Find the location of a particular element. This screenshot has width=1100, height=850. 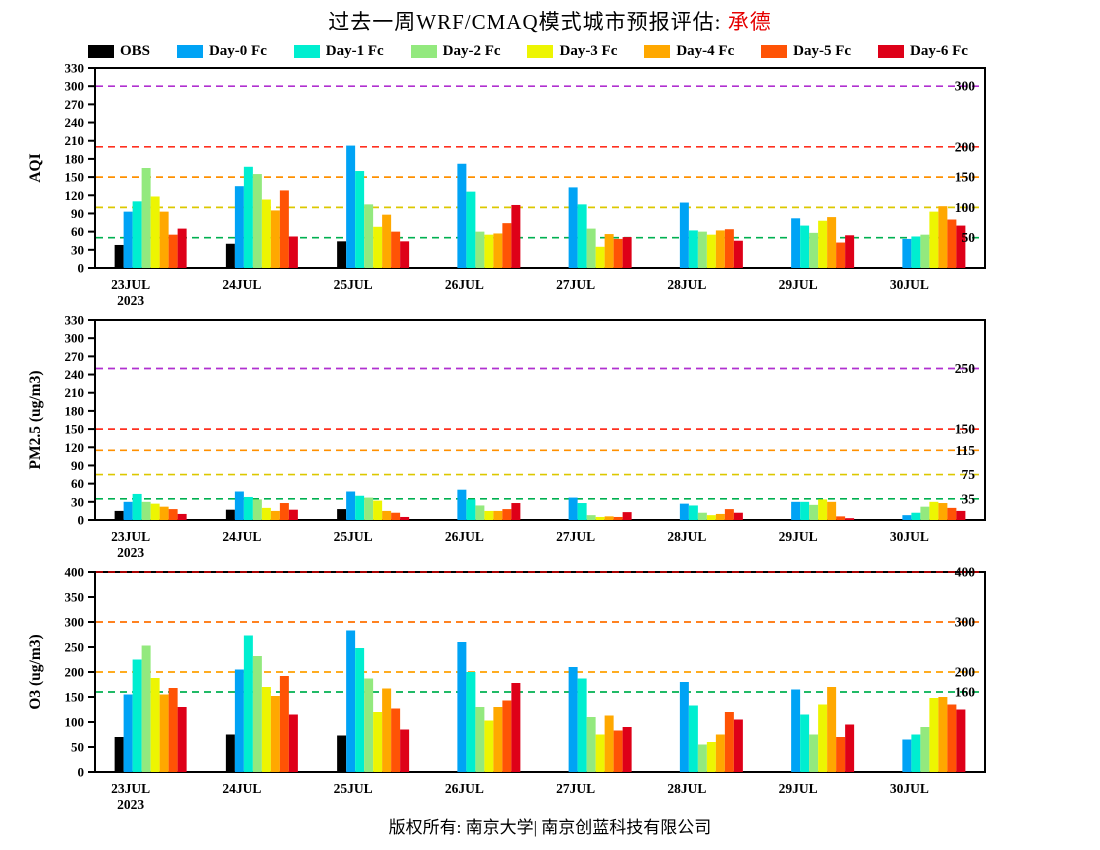

ref-line-label: 200 is located at coordinates (965, 672).